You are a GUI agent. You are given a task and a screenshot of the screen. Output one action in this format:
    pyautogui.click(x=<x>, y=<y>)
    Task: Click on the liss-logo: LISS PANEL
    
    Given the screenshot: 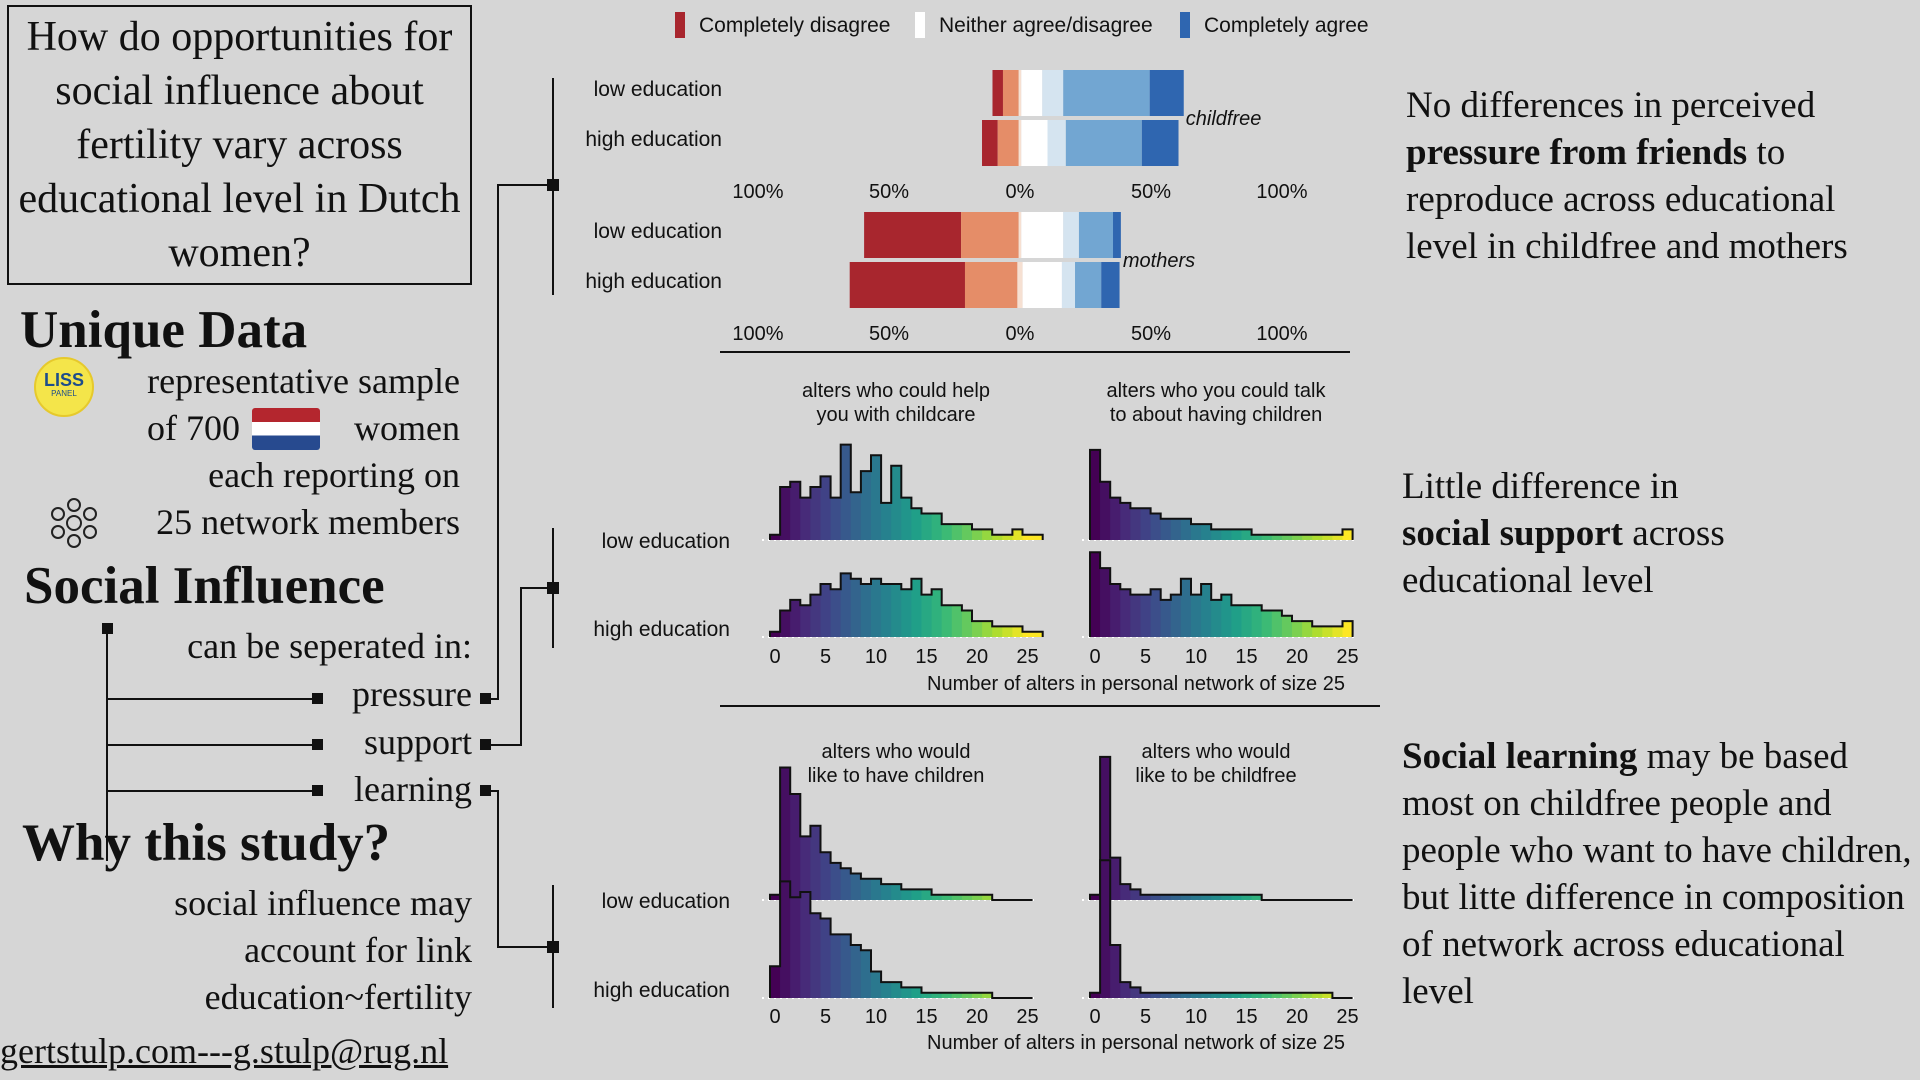 What is the action you would take?
    pyautogui.click(x=64, y=387)
    